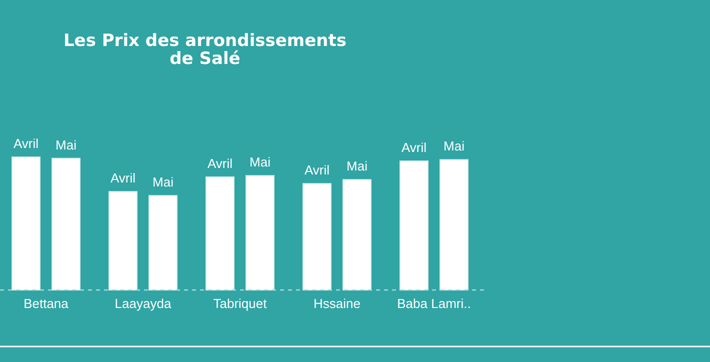 This screenshot has height=362, width=710. What do you see at coordinates (337, 303) in the screenshot?
I see `x-tick-label: Hssaine` at bounding box center [337, 303].